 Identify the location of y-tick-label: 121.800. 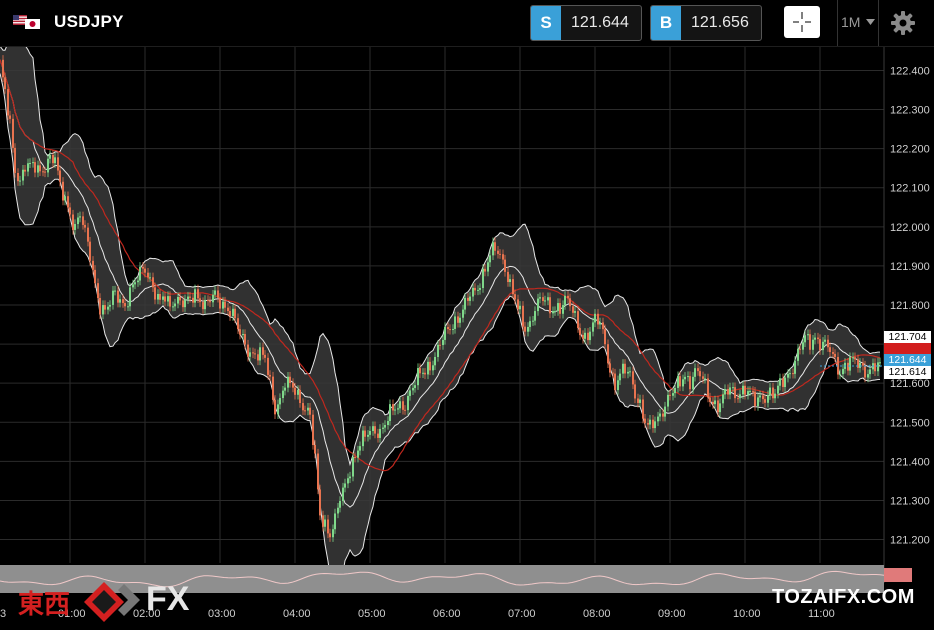
(910, 306).